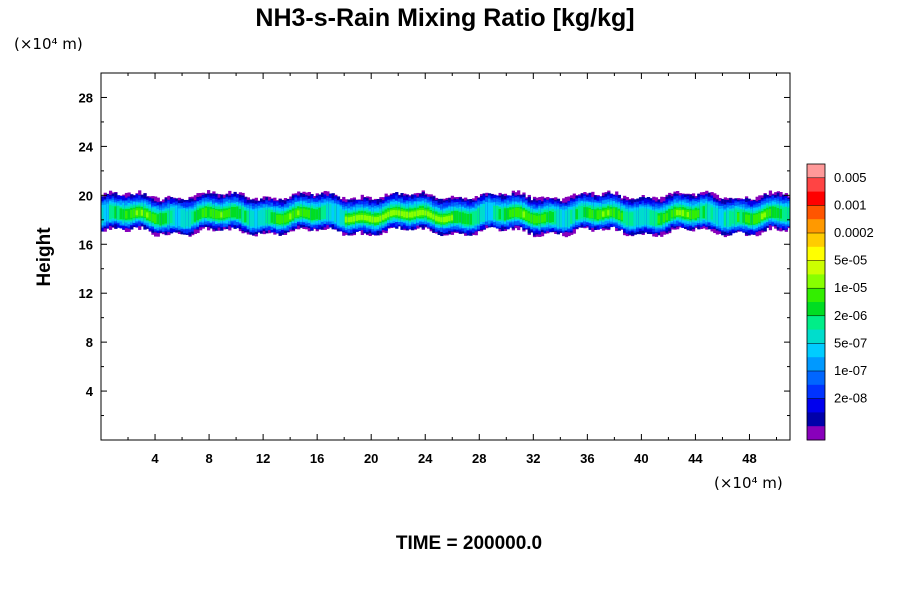 The image size is (900, 600). Describe the element at coordinates (850, 370) in the screenshot. I see `colorbar-label: 1e-07` at that location.